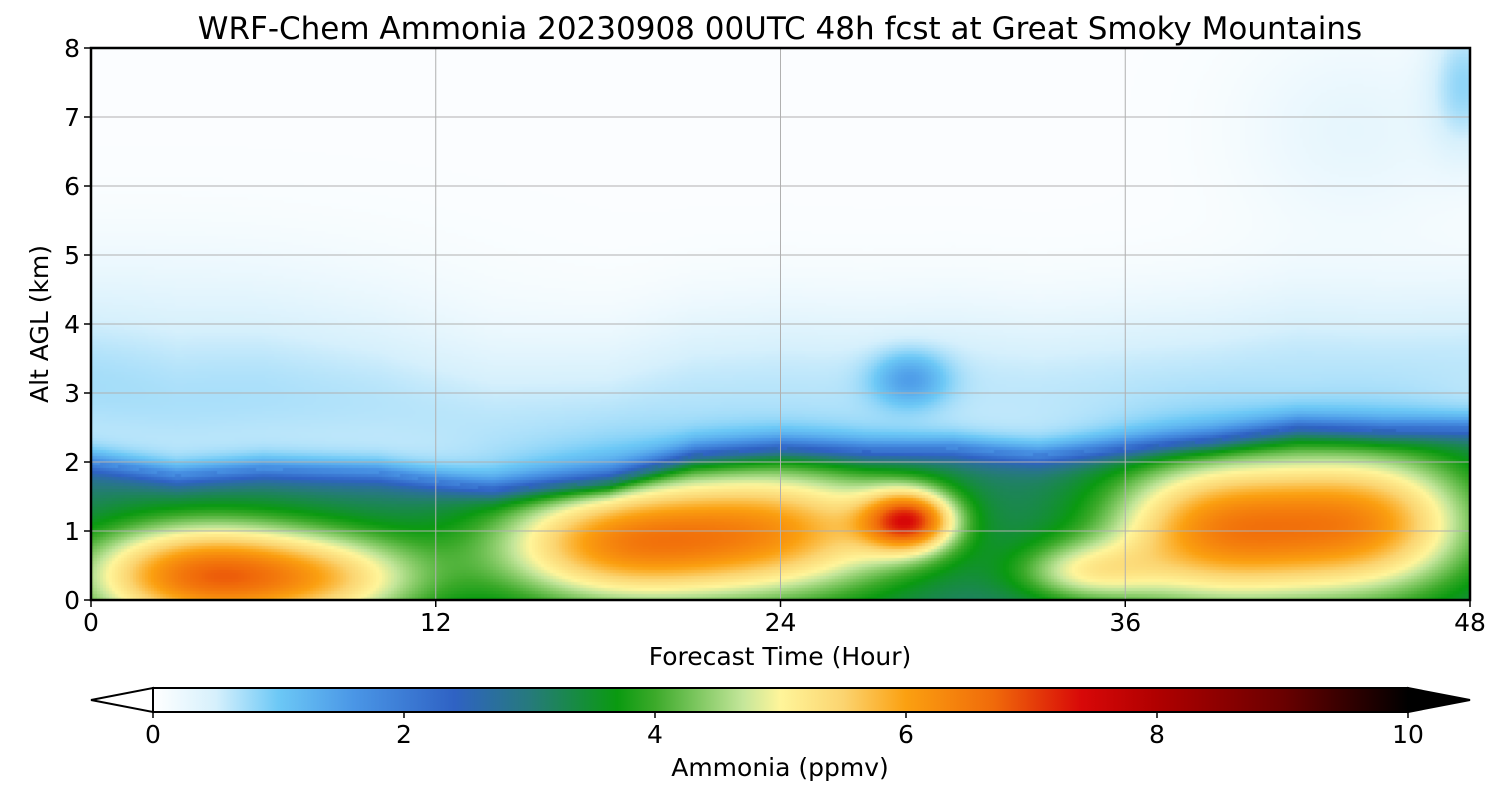  Describe the element at coordinates (72, 531) in the screenshot. I see `y-tick-label: 1` at that location.